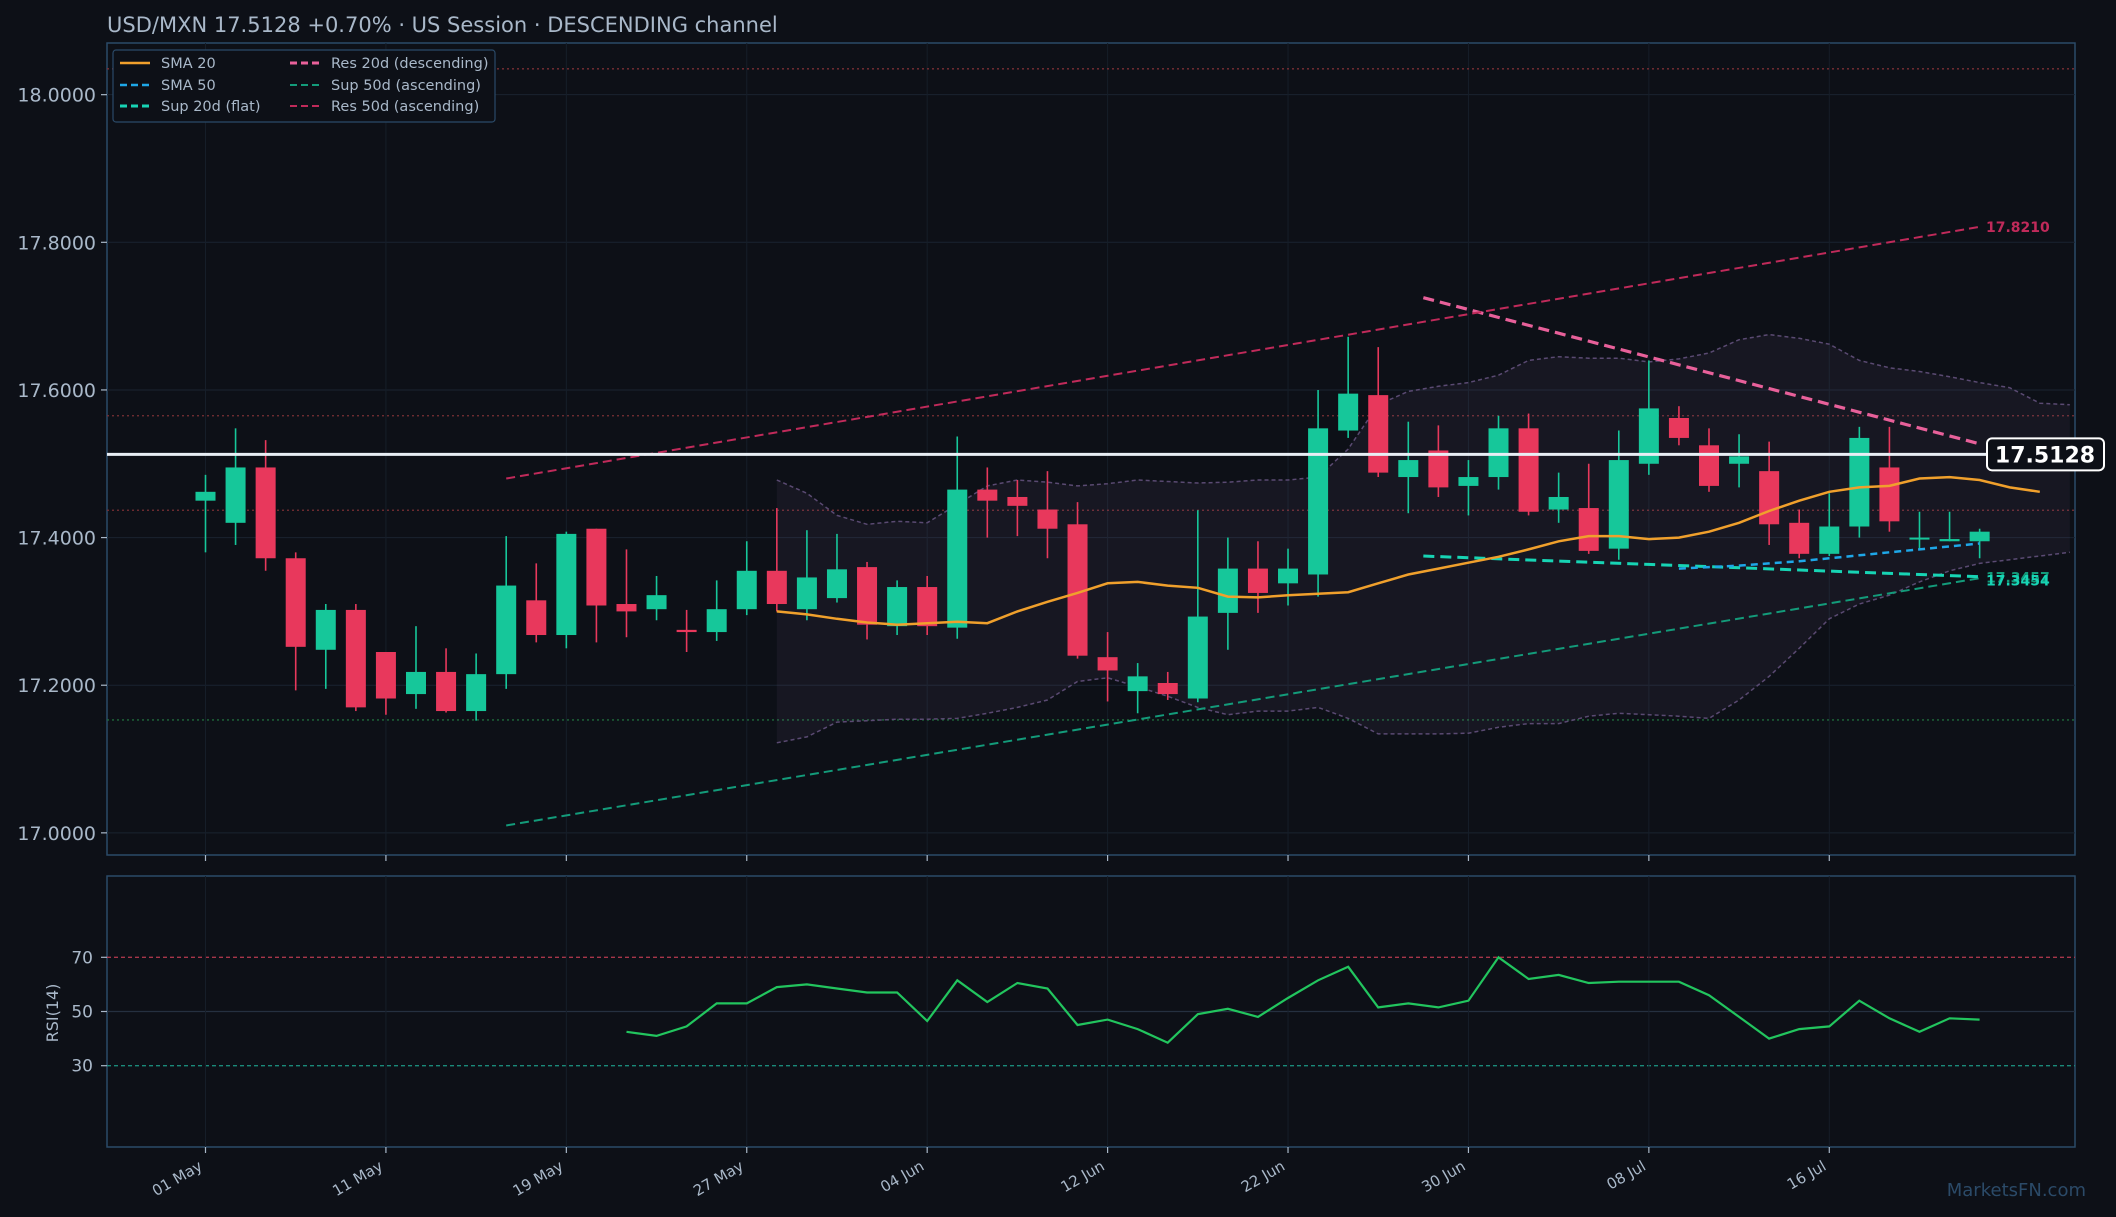  I want to click on rsi-axis-label: RSI(14), so click(52, 1013).